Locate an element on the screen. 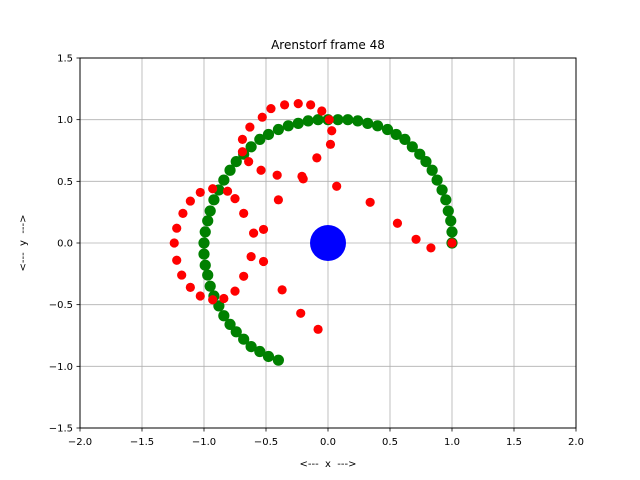 The height and width of the screenshot is (480, 640). y-tick-label: 0.0 is located at coordinates (65, 244).